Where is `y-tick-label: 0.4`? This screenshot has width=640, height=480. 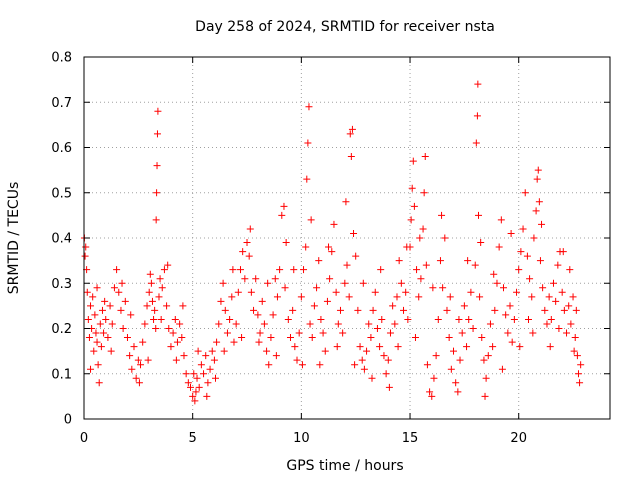
y-tick-label: 0.4 is located at coordinates (61, 239).